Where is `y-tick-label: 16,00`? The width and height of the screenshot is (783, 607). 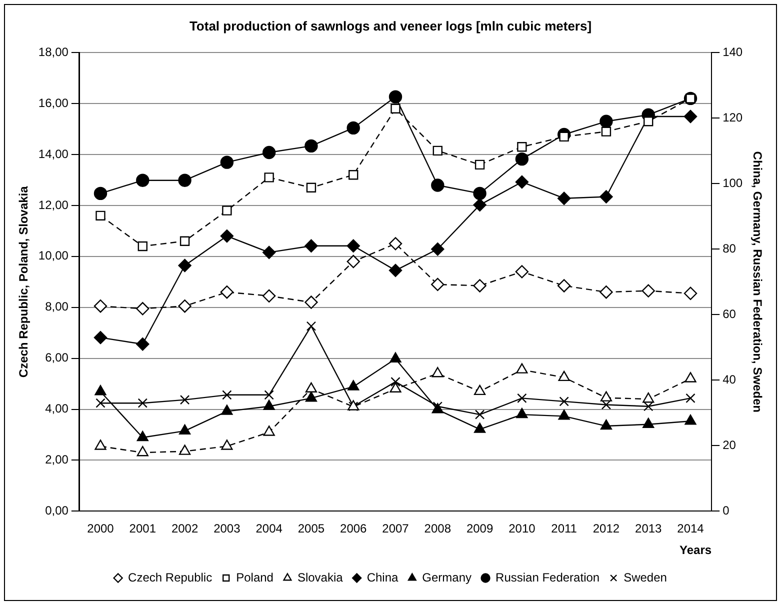
y-tick-label: 16,00 is located at coordinates (53, 103).